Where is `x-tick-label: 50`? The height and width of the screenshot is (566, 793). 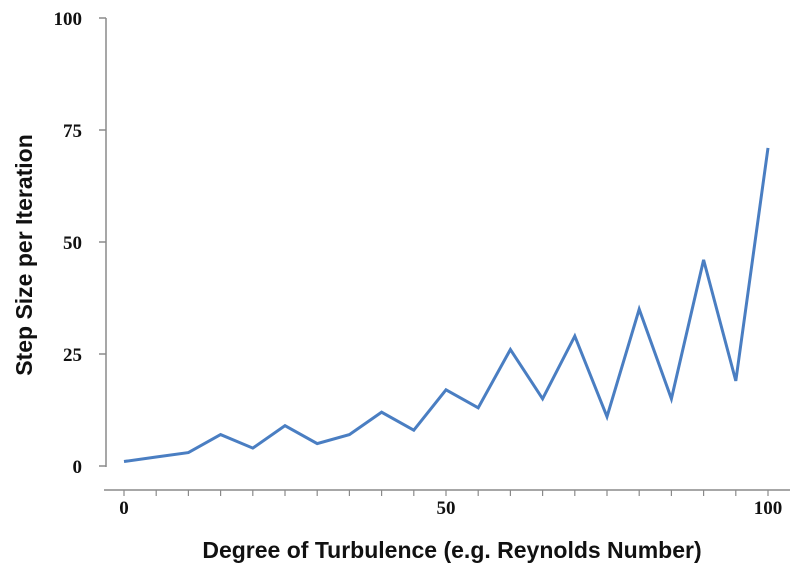
x-tick-label: 50 is located at coordinates (446, 508).